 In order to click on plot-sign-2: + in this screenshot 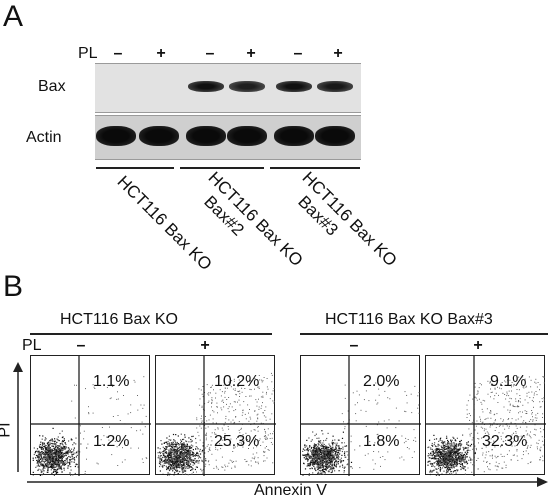, I will do `click(205, 345)`.